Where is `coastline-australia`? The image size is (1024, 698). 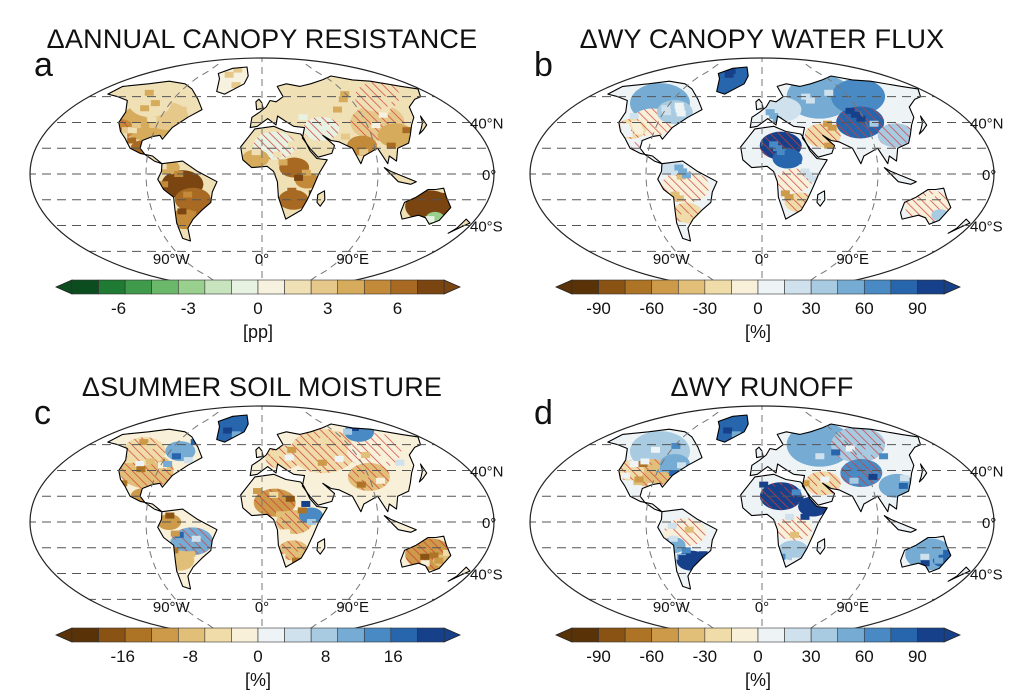 coastline-australia is located at coordinates (425, 206).